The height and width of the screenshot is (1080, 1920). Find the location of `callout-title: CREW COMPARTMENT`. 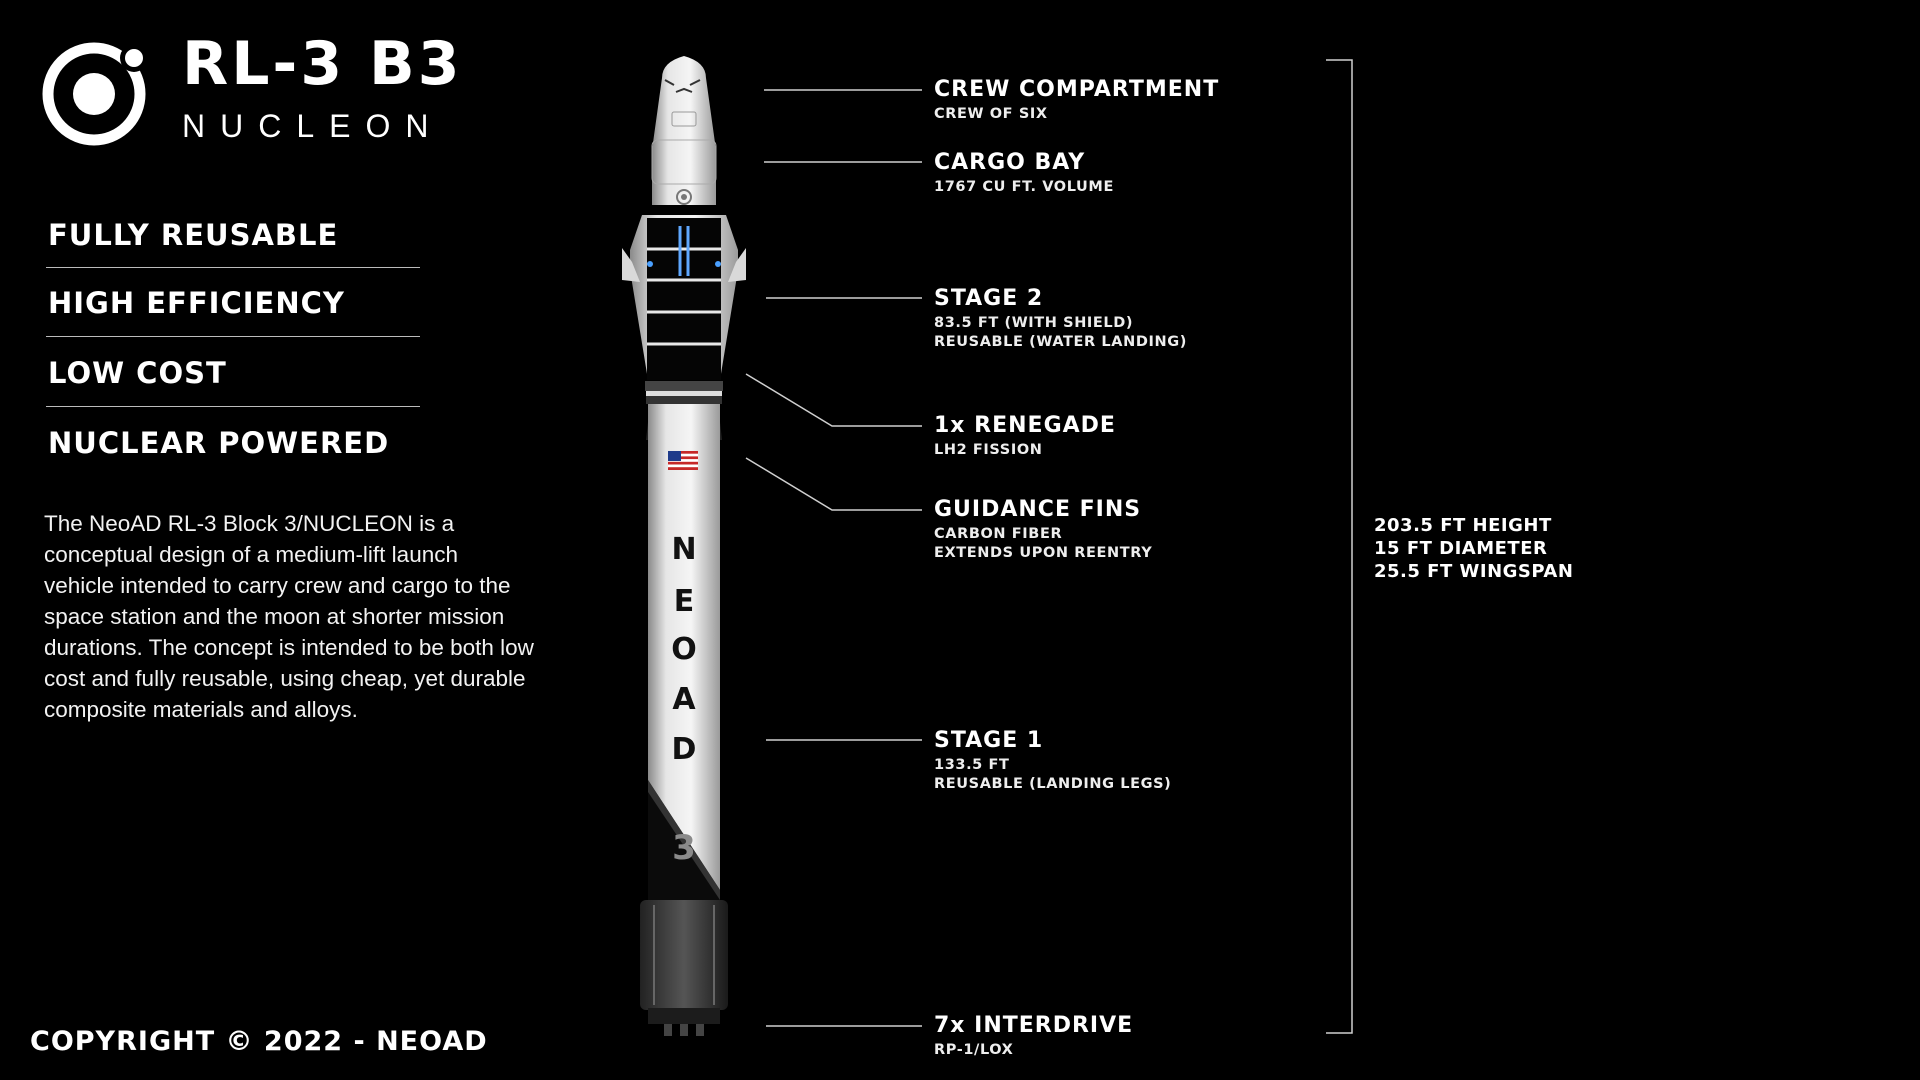

callout-title: CREW COMPARTMENT is located at coordinates (1077, 89).